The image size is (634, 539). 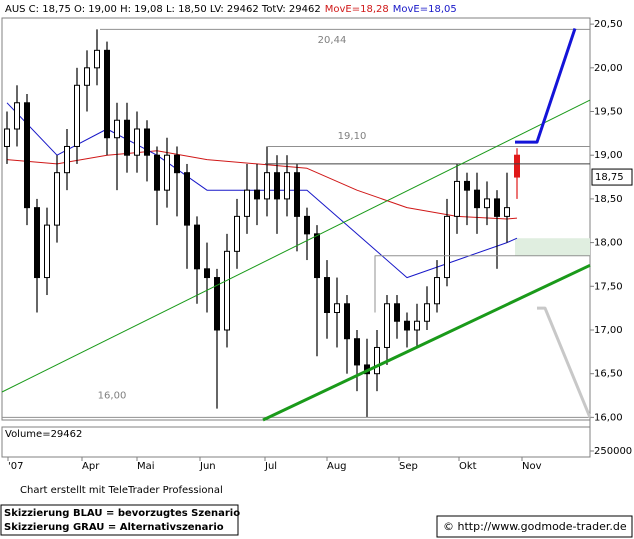 What do you see at coordinates (608, 24) in the screenshot?
I see `y-tick-label: 20,50` at bounding box center [608, 24].